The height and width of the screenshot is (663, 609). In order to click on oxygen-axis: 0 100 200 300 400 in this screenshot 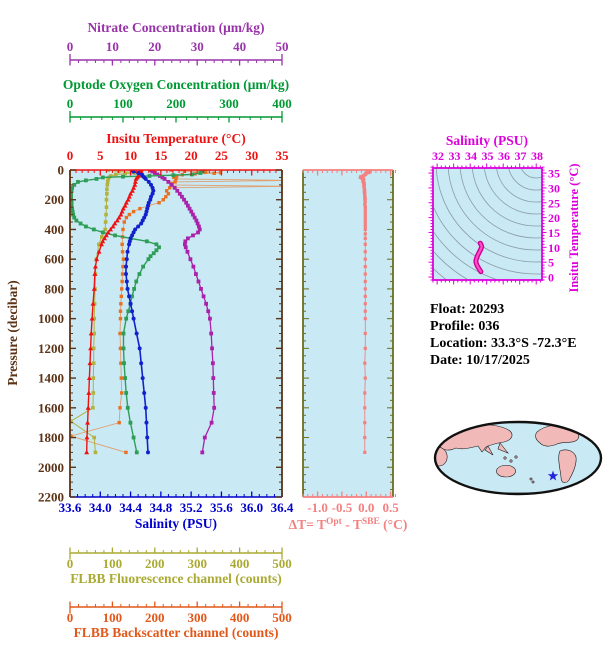, I will do `click(179, 109)`.